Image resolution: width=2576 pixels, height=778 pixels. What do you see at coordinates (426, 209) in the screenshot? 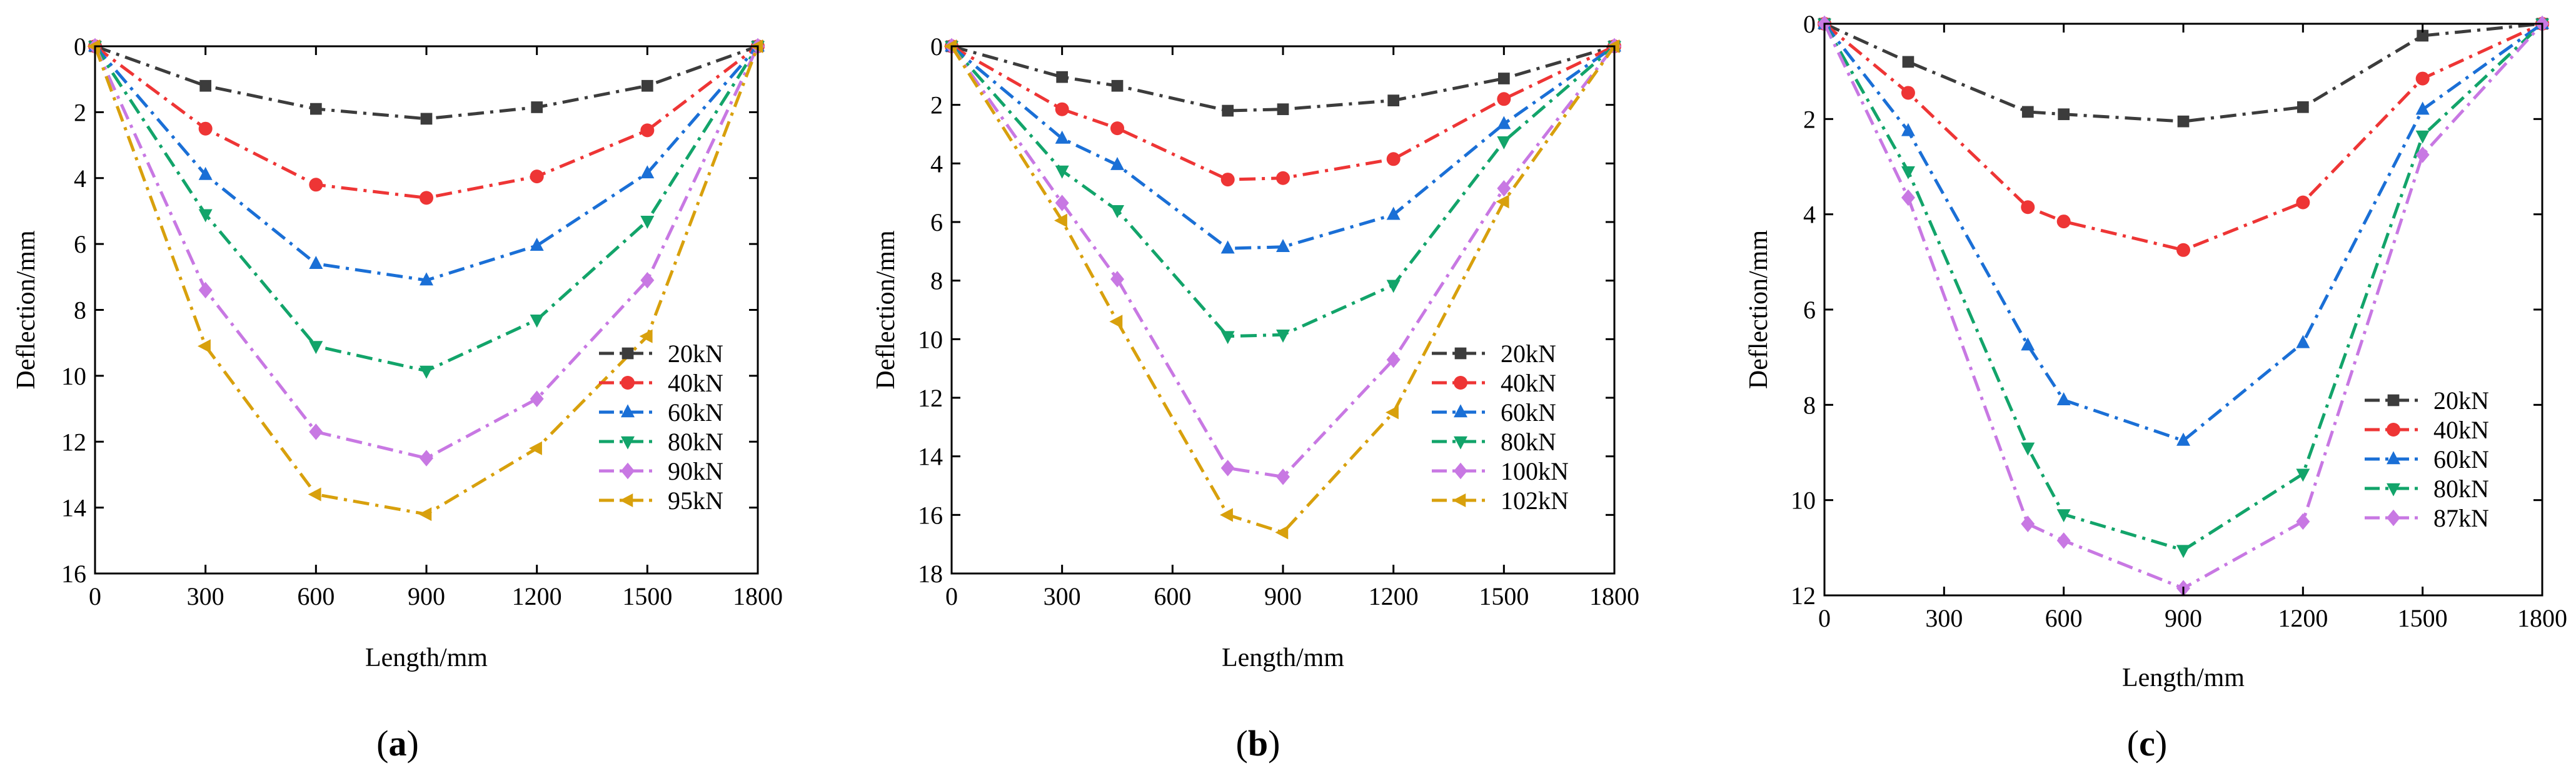
I see `series-line-a-80kN` at bounding box center [426, 209].